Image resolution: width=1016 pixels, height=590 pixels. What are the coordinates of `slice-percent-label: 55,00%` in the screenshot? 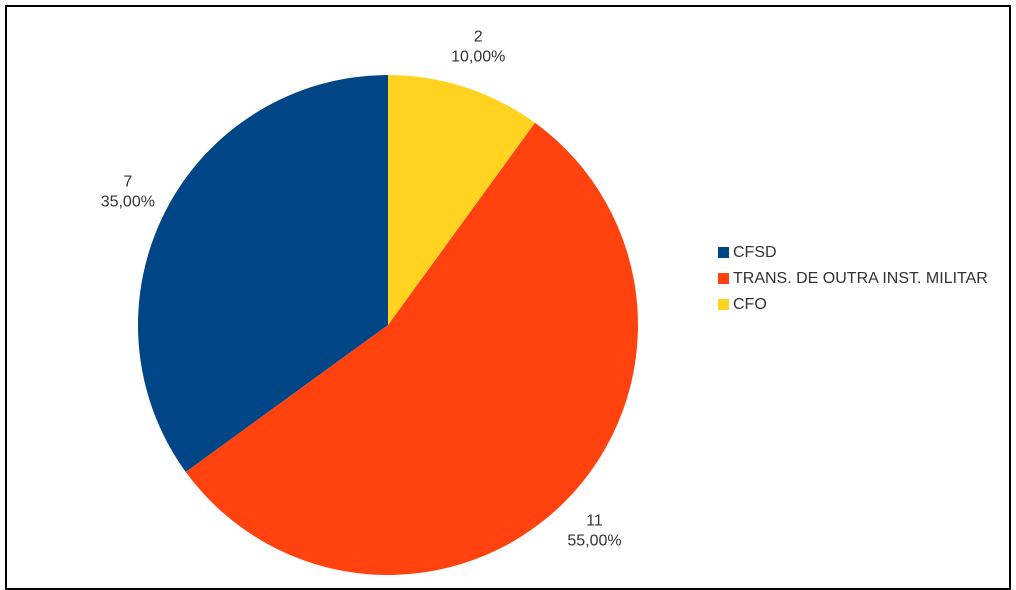 It's located at (594, 541).